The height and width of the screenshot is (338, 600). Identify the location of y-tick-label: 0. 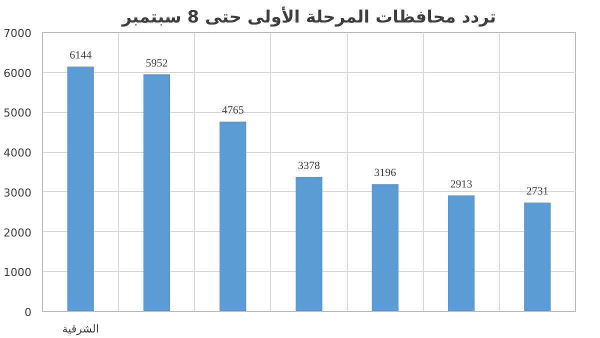
(28, 312).